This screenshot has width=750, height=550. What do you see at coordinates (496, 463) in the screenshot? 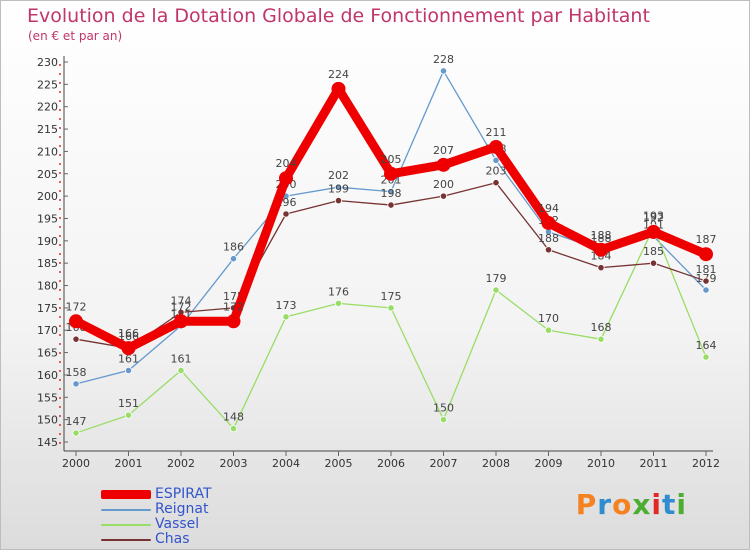
I see `x-tick-label: 2008` at bounding box center [496, 463].